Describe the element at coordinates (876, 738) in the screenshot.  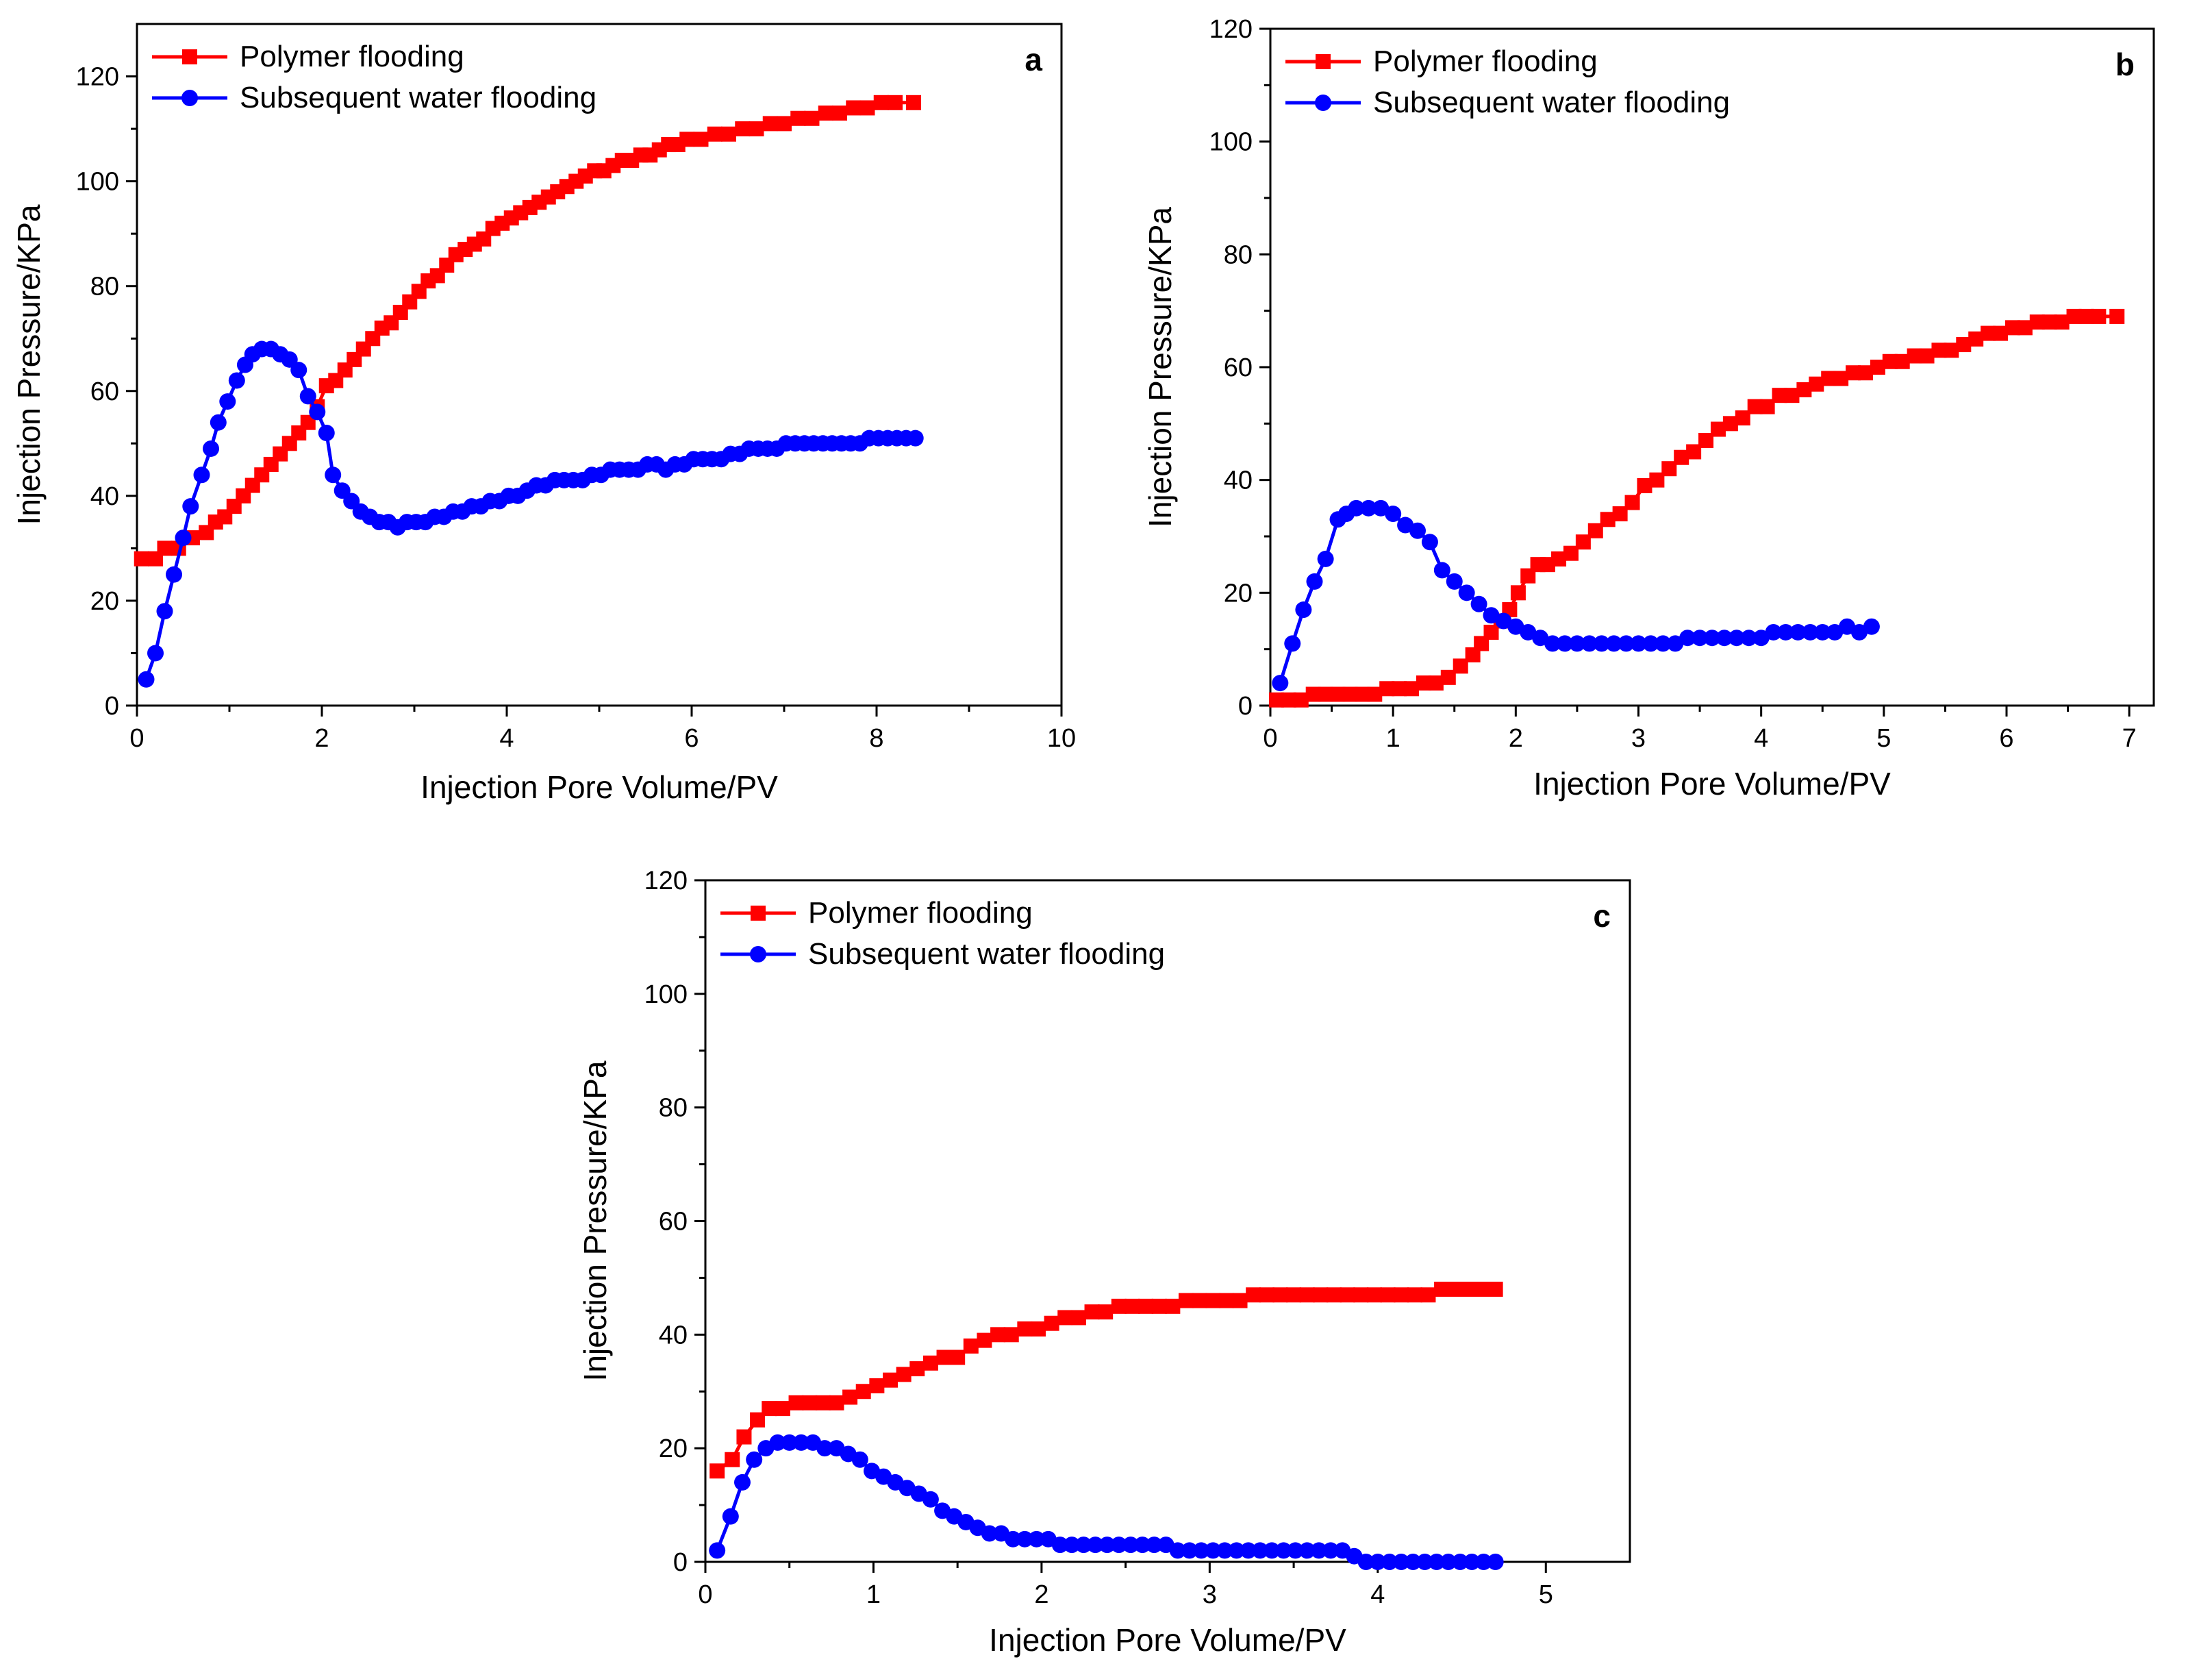
I see `x-tick-label: 8` at that location.